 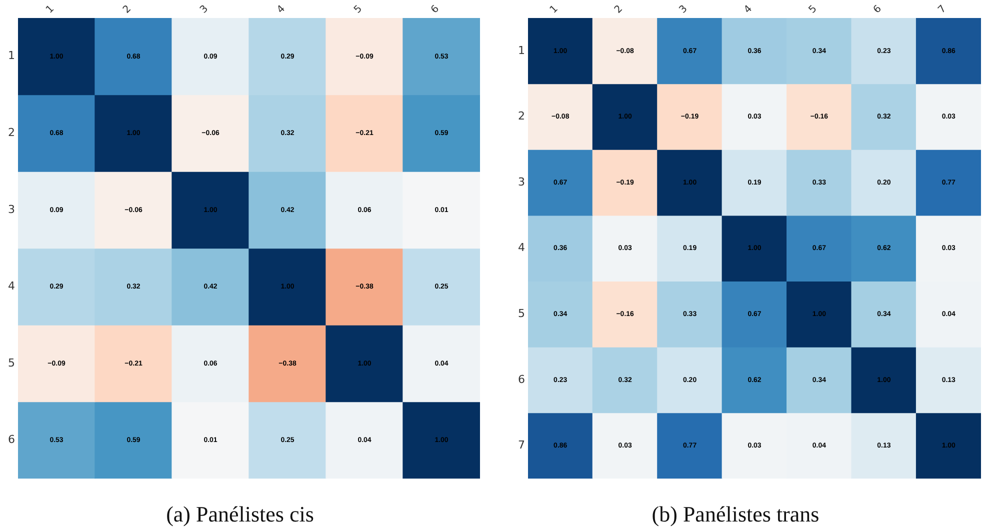 What do you see at coordinates (942, 9) in the screenshot?
I see `x-tick-label: 7` at bounding box center [942, 9].